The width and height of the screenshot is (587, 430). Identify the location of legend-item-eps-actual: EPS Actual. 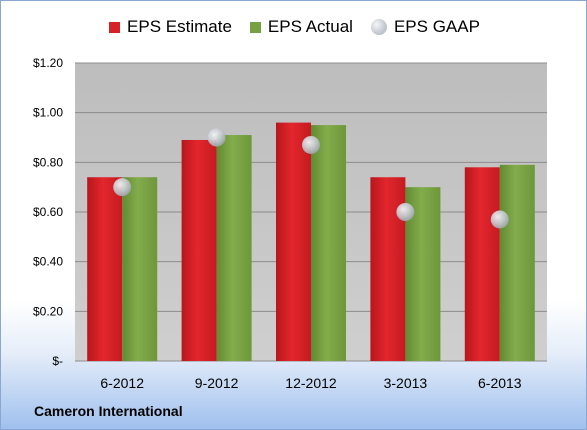
(301, 27).